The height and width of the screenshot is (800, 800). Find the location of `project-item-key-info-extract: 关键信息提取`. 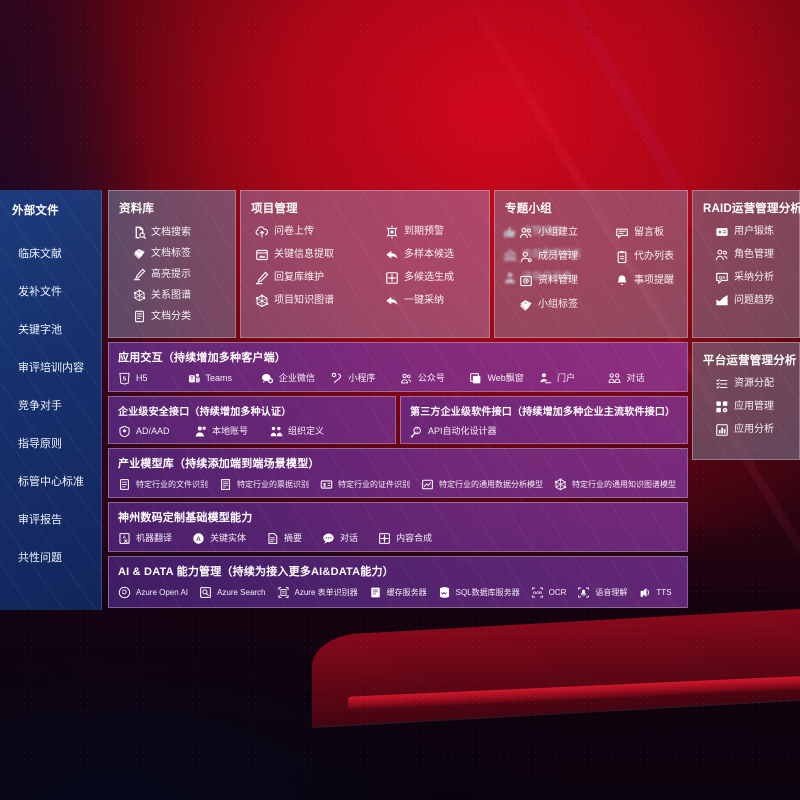

project-item-key-info-extract: 关键信息提取 is located at coordinates (320, 255).